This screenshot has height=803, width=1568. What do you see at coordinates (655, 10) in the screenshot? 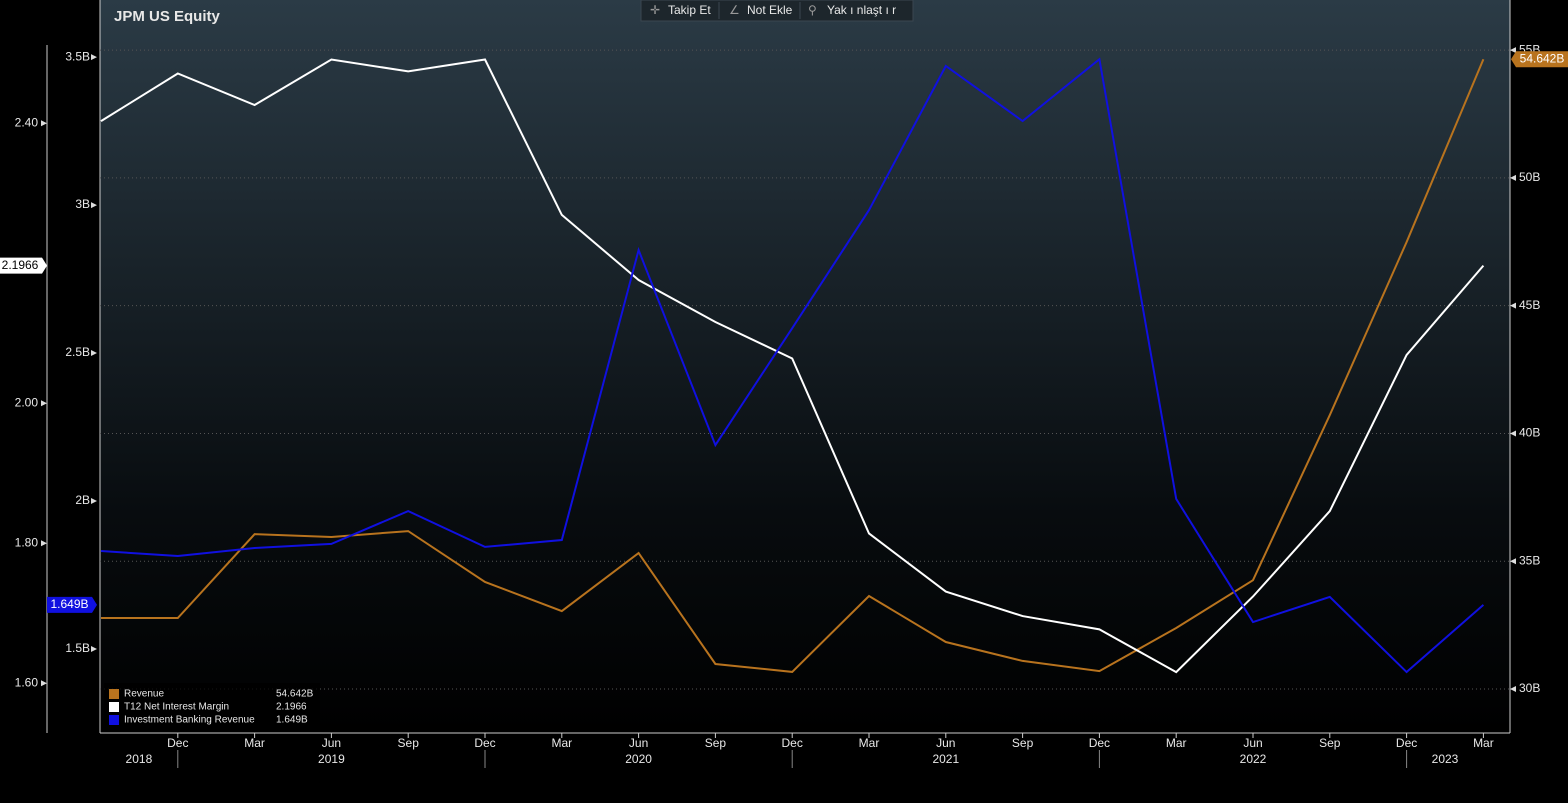
I see `icon: ✛` at bounding box center [655, 10].